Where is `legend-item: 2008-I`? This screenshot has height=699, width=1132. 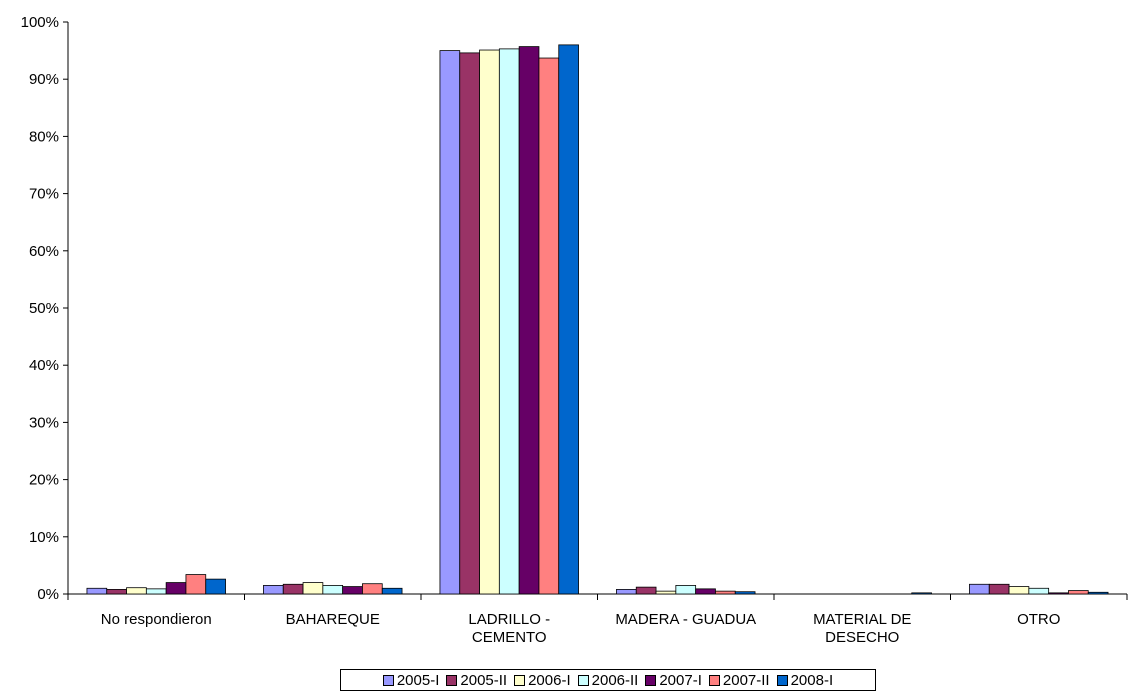
legend-item: 2008-I is located at coordinates (805, 680).